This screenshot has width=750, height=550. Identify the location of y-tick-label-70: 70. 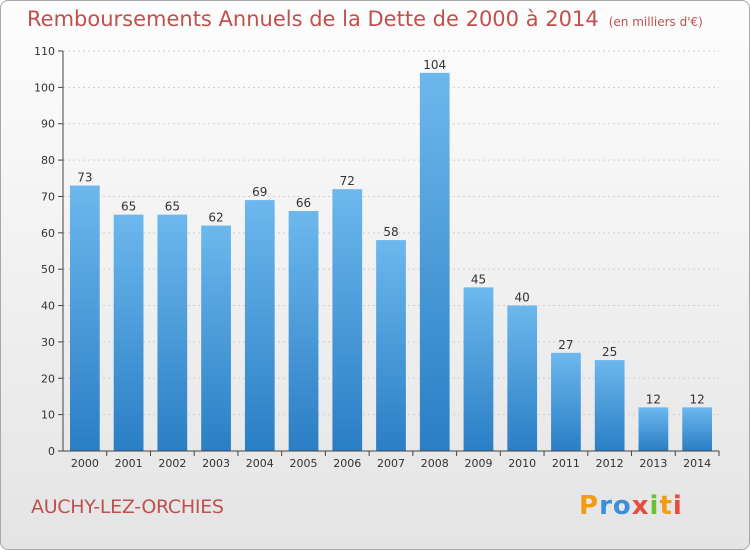
(48, 196).